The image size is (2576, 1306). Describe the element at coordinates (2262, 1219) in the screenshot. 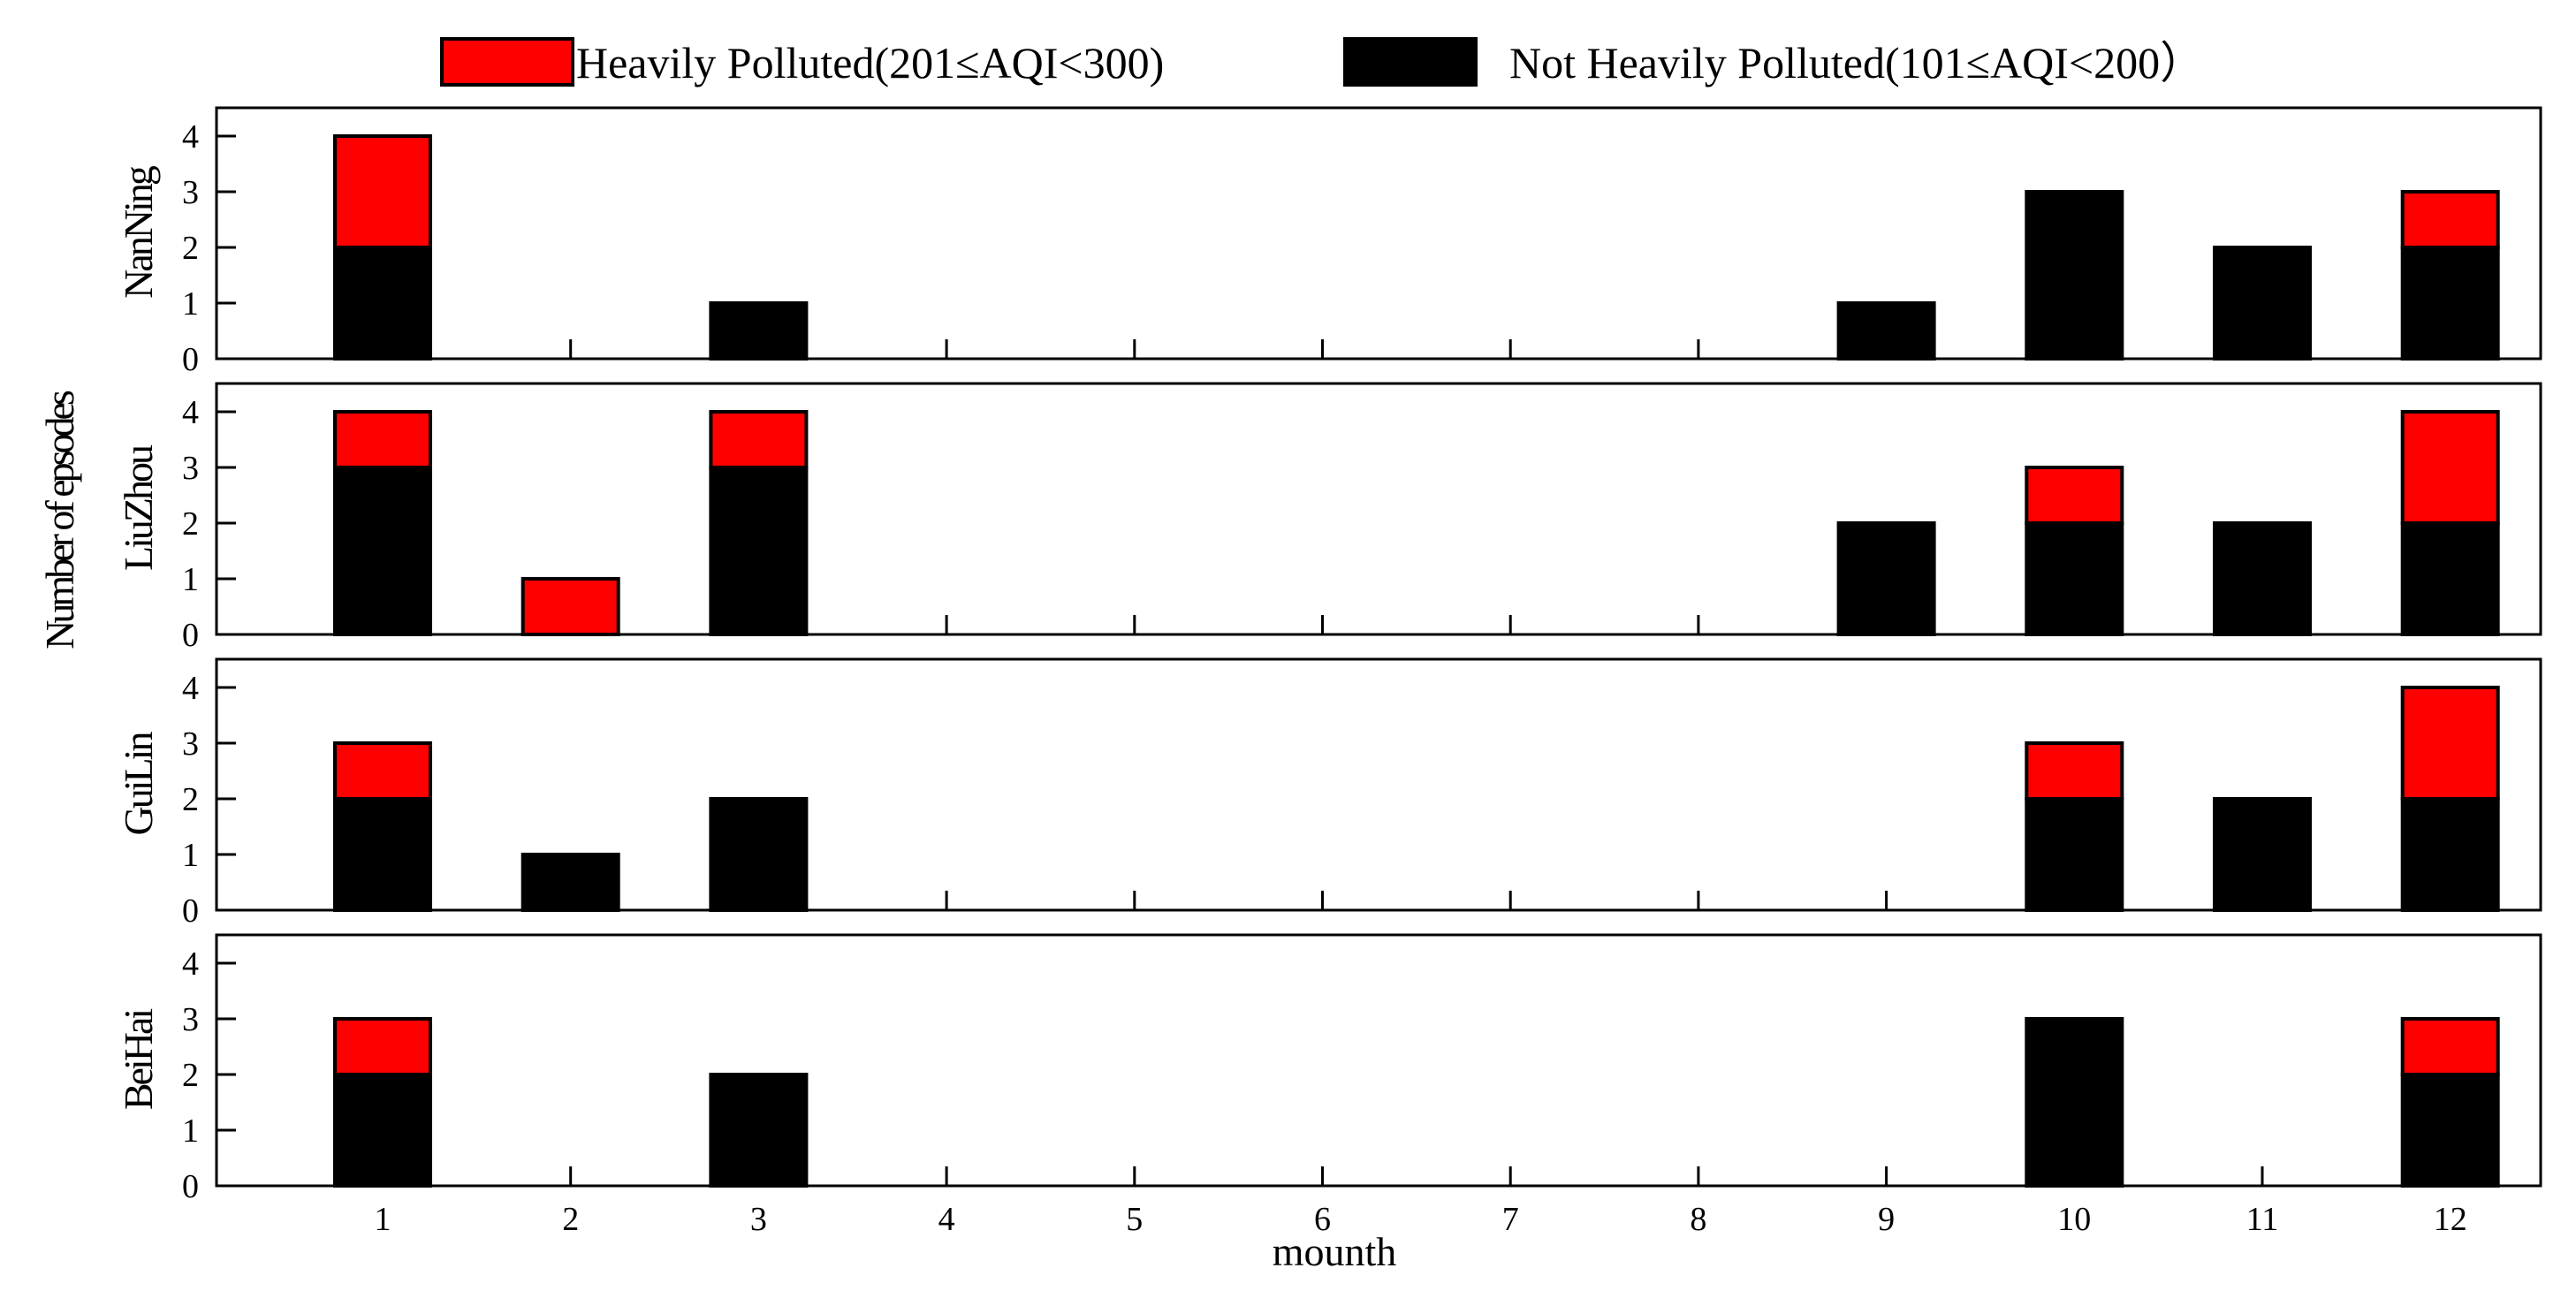

I see `x-tick-label: 11` at that location.